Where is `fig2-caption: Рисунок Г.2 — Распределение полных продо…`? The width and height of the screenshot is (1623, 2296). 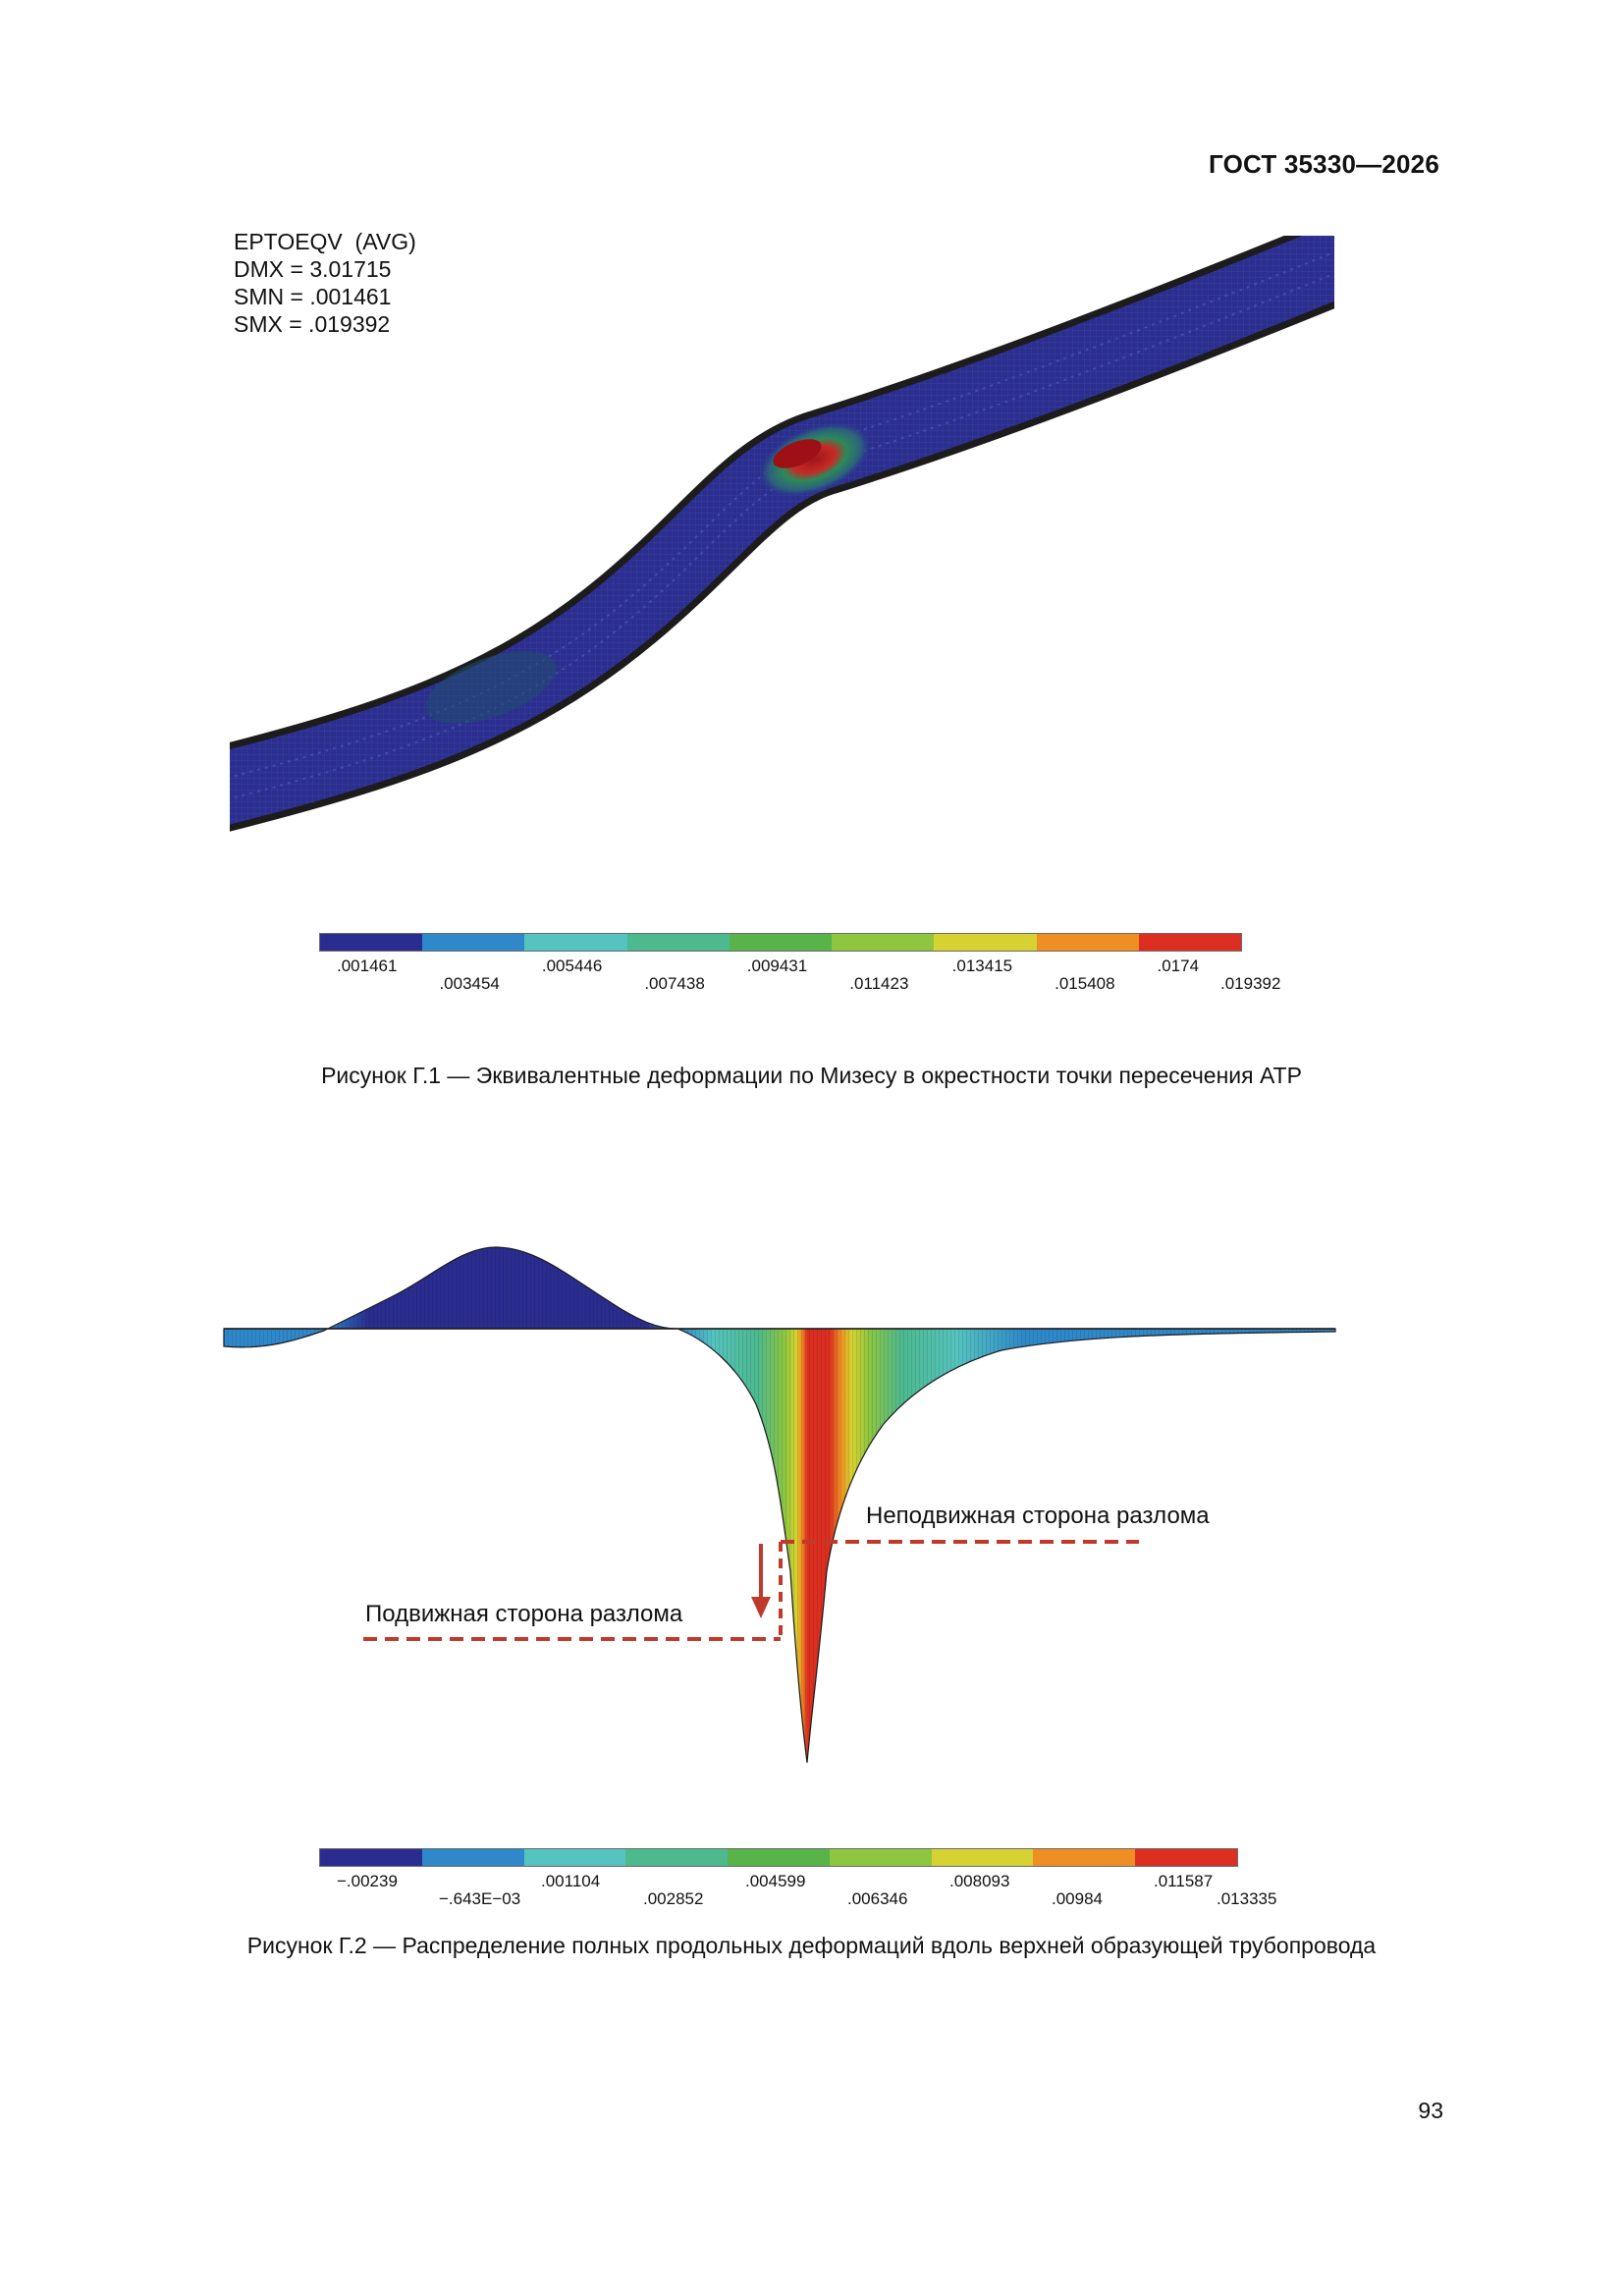
fig2-caption: Рисунок Г.2 — Распределение полных продо… is located at coordinates (811, 1945).